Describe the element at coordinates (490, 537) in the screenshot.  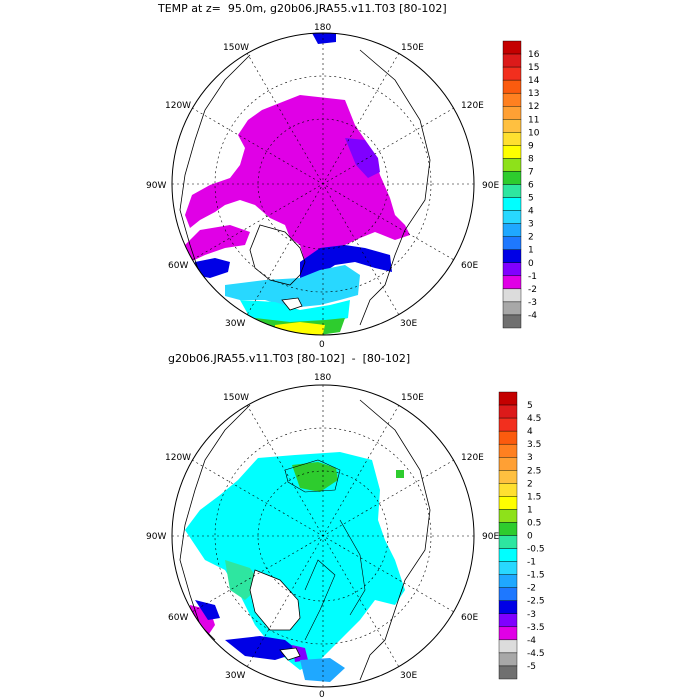
I see `bottom-label-90e: 90E` at that location.